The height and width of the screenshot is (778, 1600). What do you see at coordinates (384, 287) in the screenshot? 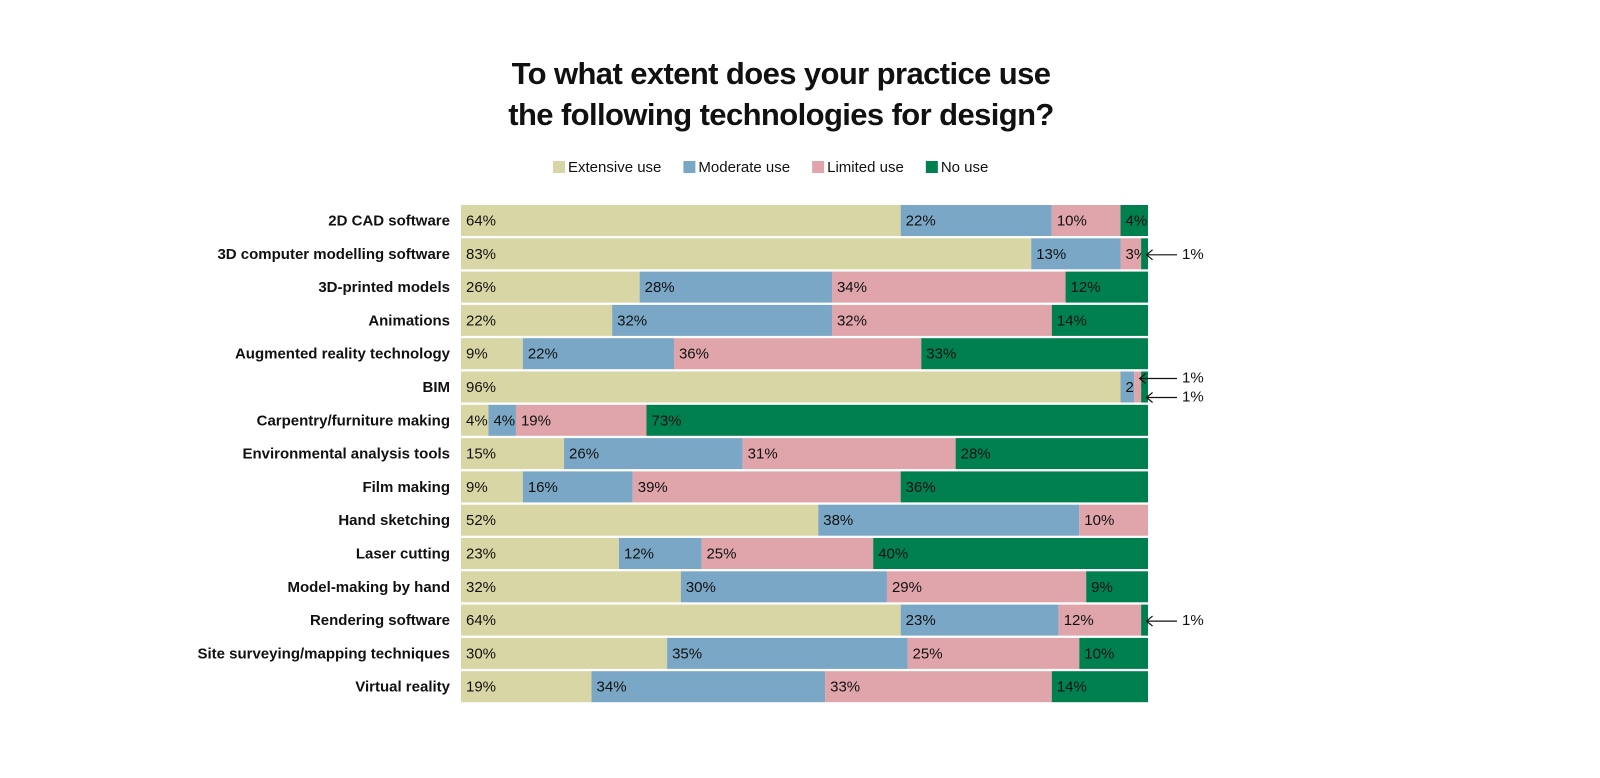
I see `category-label: 3D-printed models` at bounding box center [384, 287].